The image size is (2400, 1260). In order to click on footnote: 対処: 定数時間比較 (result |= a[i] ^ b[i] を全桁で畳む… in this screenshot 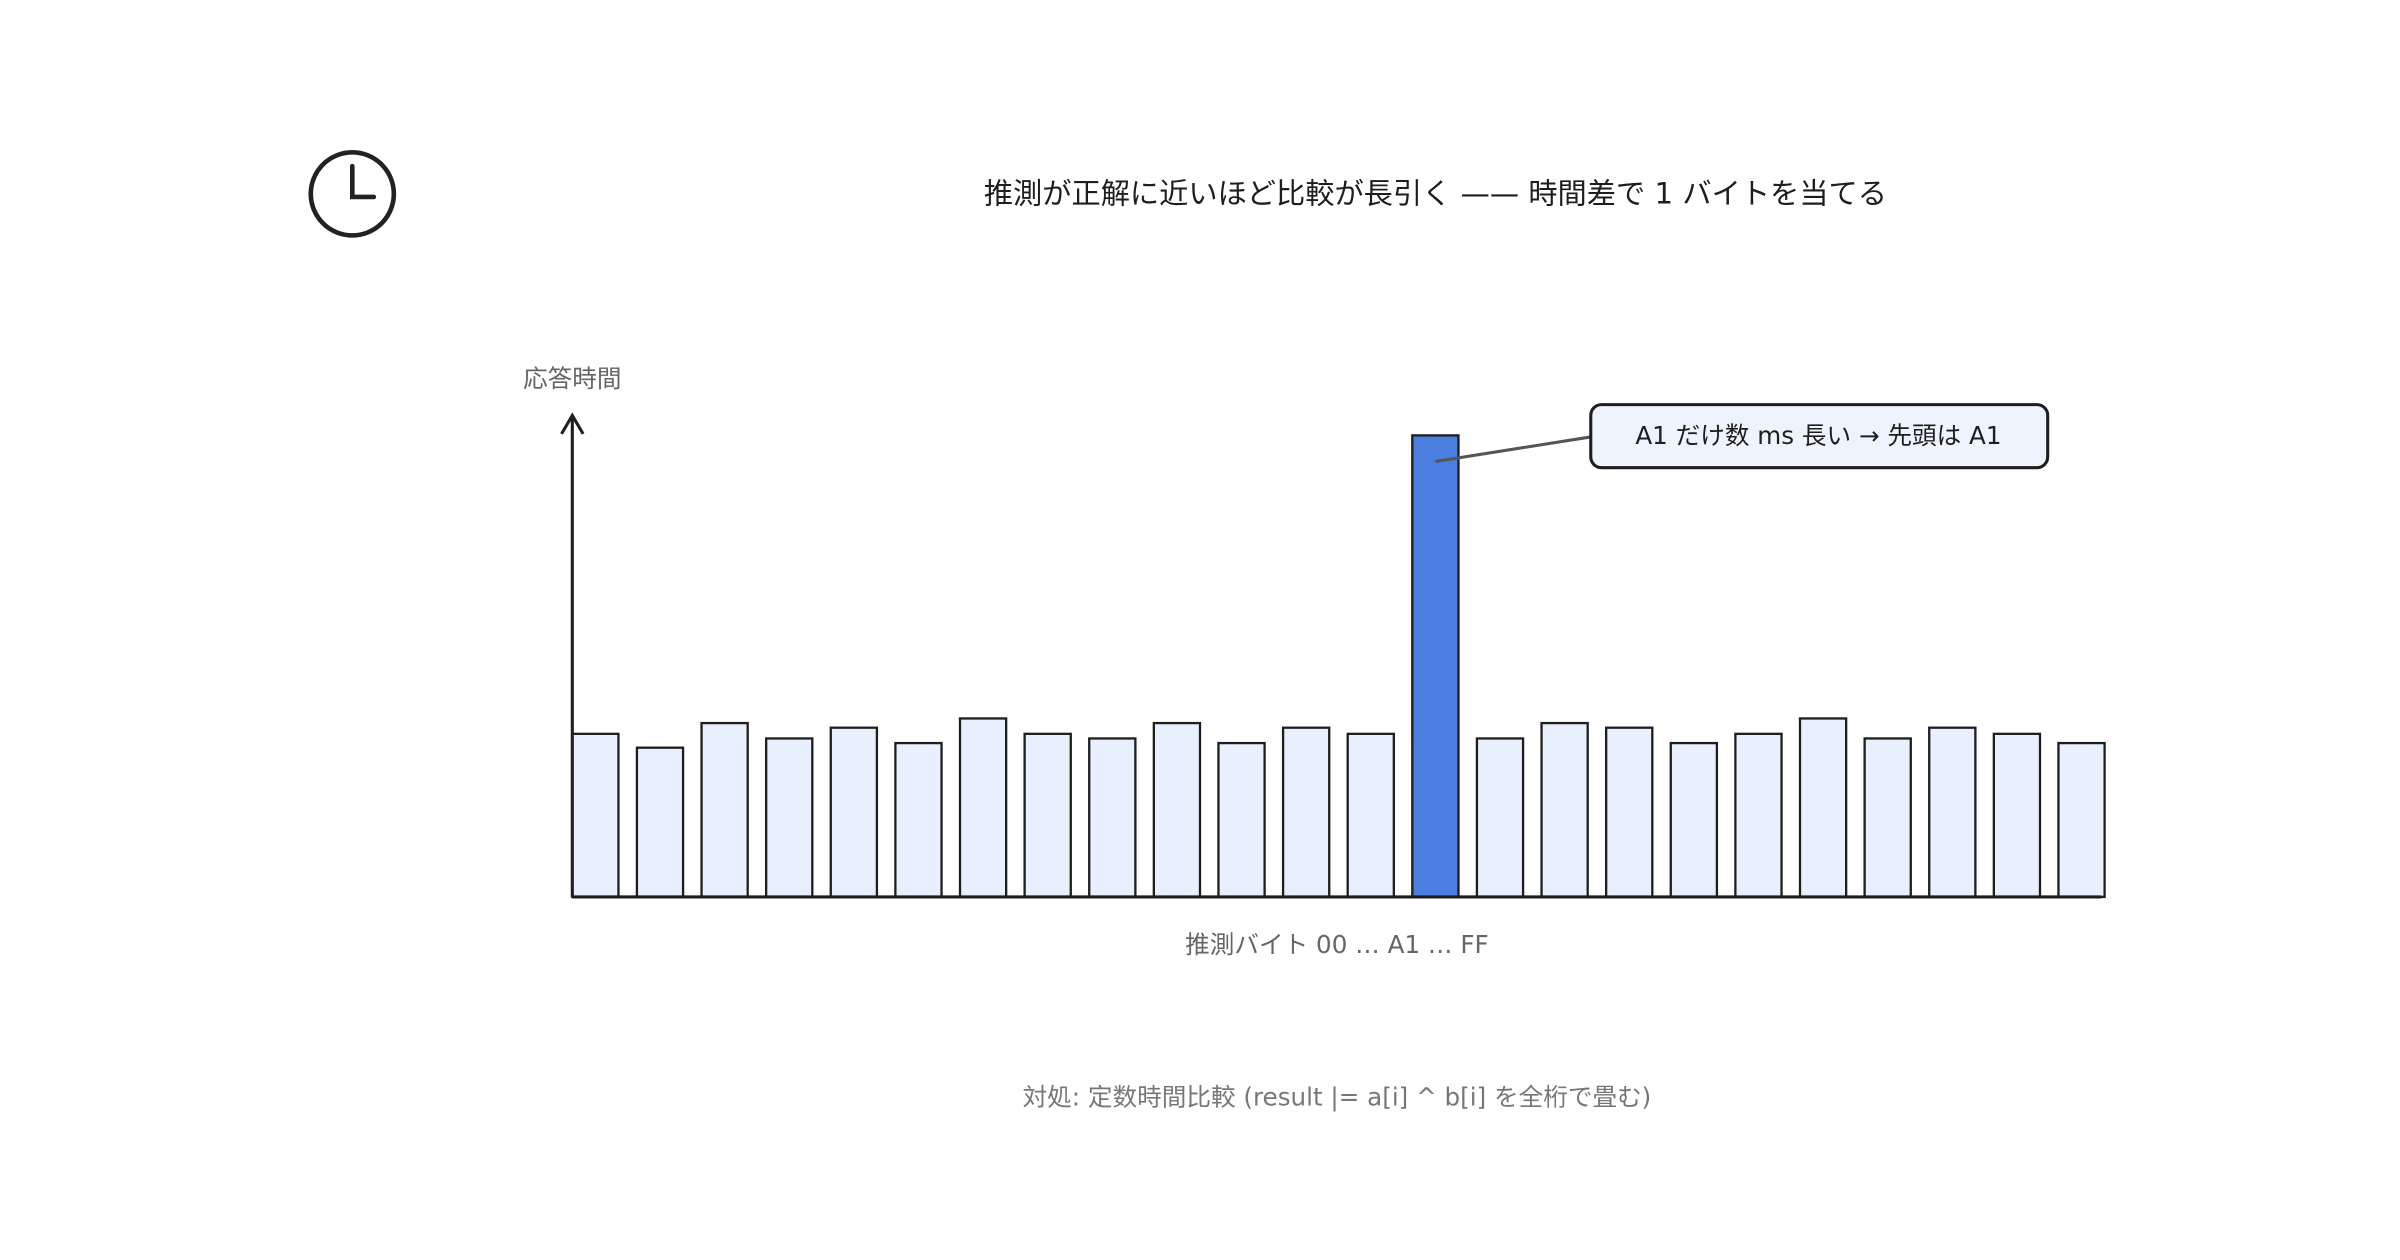, I will do `click(1337, 1096)`.